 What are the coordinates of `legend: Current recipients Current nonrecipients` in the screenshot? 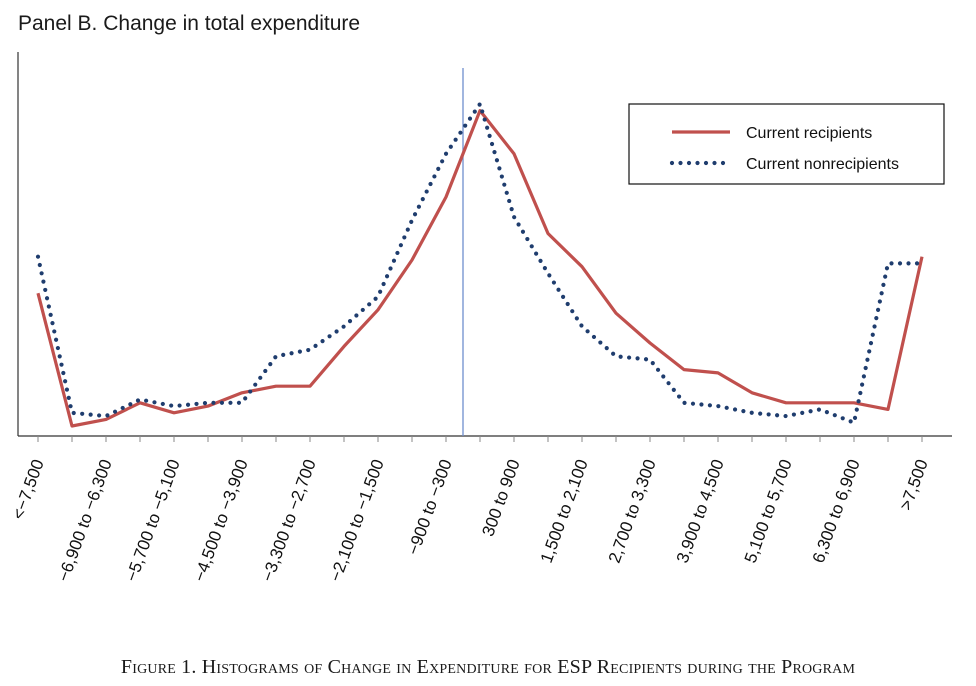 It's located at (786, 144).